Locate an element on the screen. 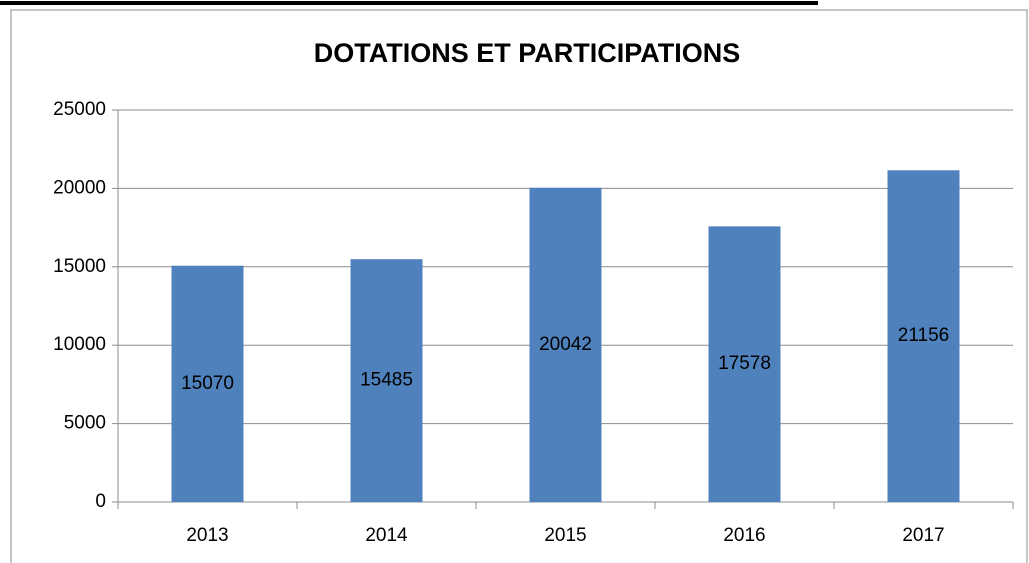 This screenshot has height=563, width=1029. data-label: 15485 is located at coordinates (386, 380).